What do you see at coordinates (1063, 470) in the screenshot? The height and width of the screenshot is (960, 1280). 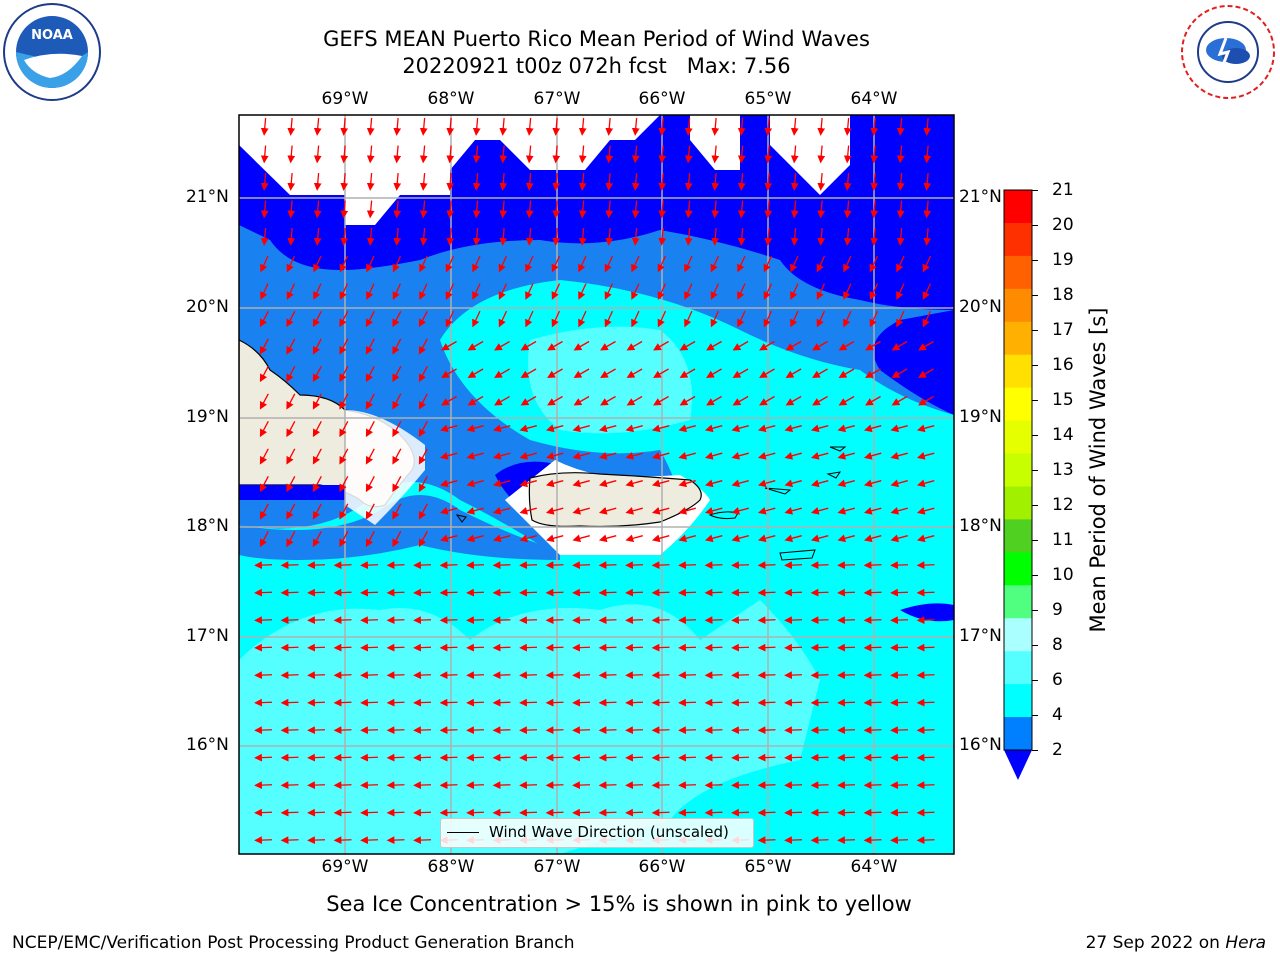 I see `colorbar-tick-label: 13` at bounding box center [1063, 470].